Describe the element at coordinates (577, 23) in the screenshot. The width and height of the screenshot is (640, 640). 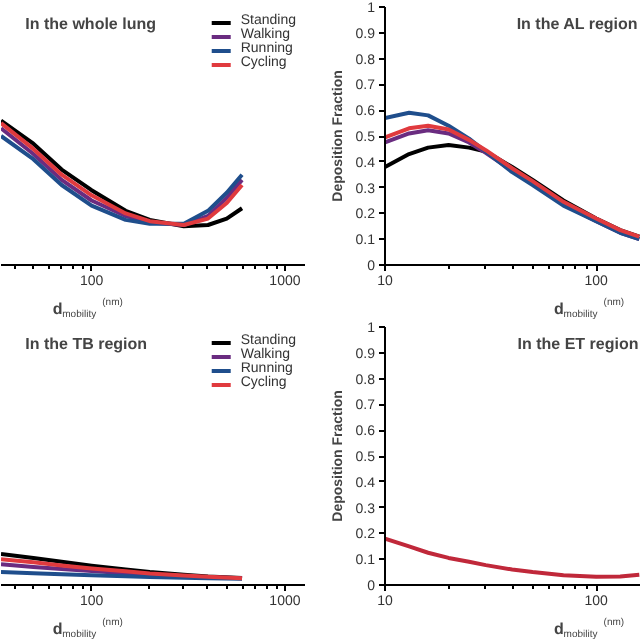
I see `text: In the AL region` at that location.